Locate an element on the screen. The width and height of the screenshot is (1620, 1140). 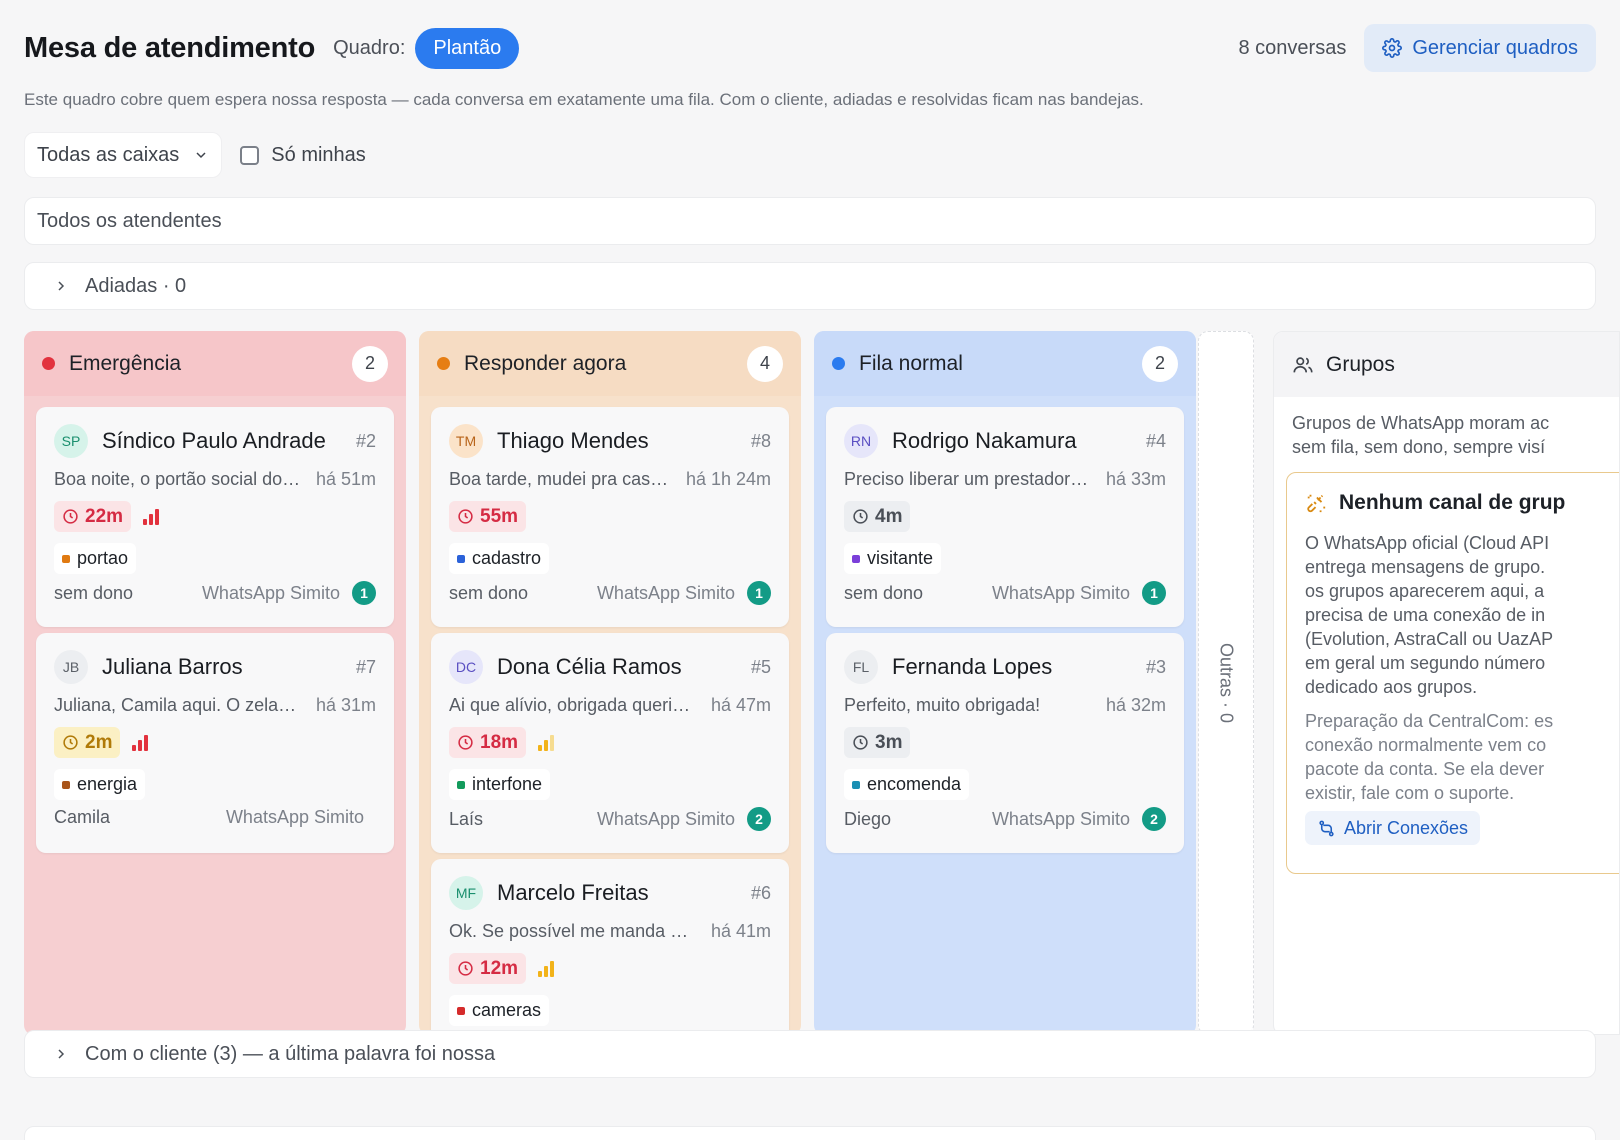
wait-time: 3m is located at coordinates (889, 742).